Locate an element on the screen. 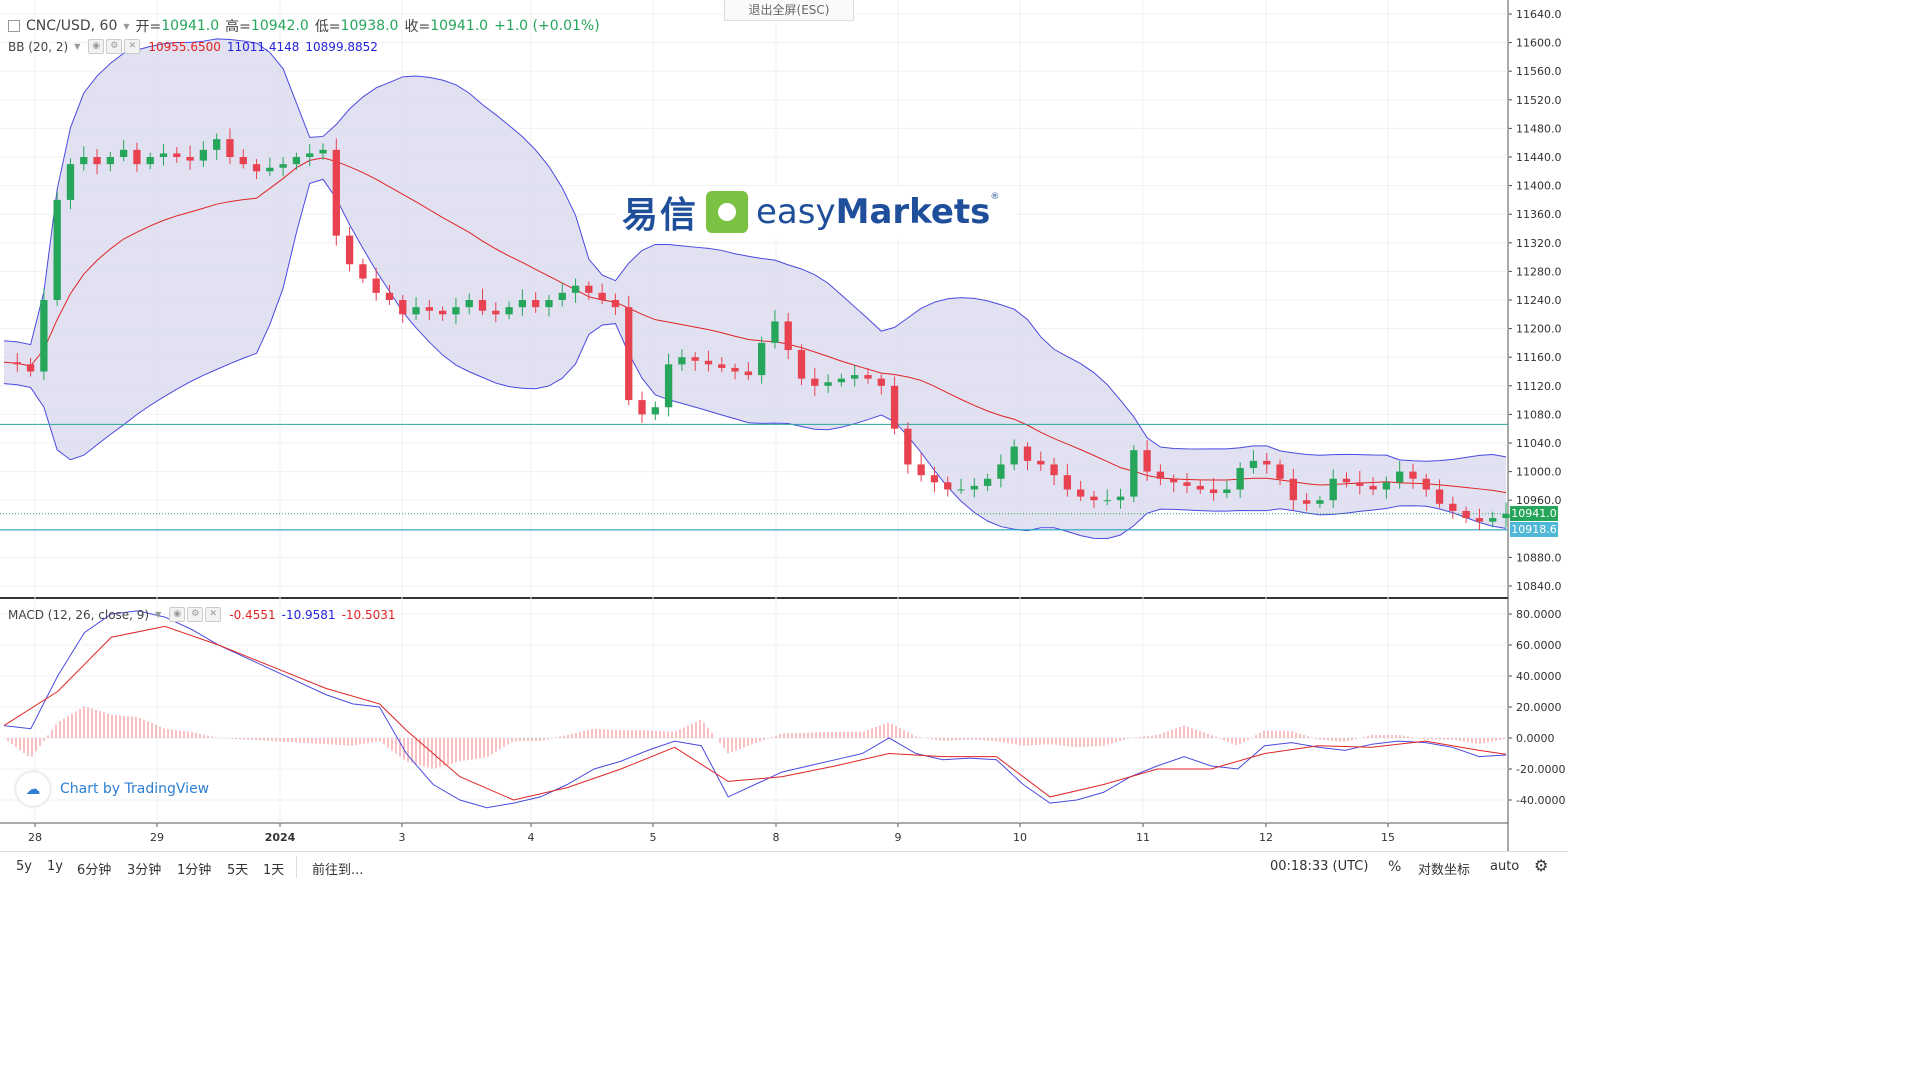 The image size is (1920, 1080). macd-axis-label: 80.0000 is located at coordinates (1539, 614).